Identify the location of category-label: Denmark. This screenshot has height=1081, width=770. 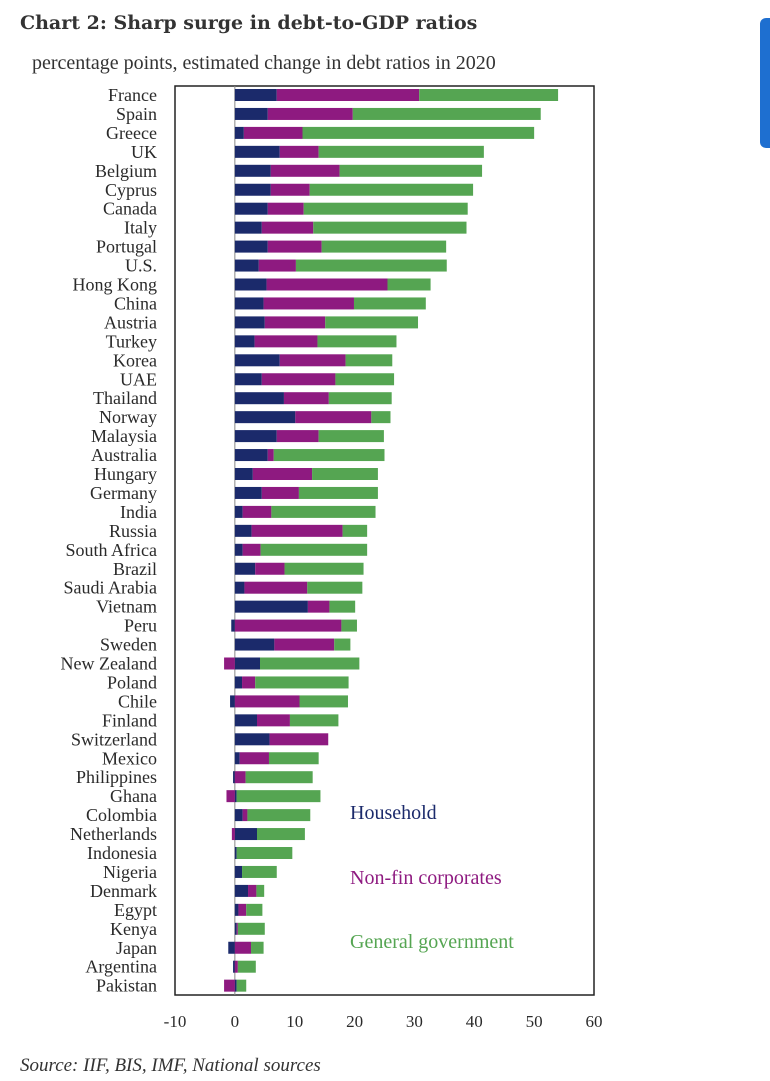
(123, 891).